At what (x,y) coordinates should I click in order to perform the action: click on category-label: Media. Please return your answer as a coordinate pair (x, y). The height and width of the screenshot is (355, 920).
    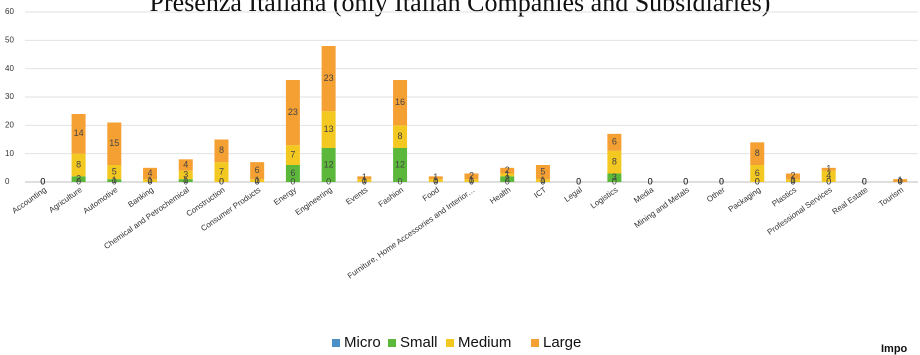
    Looking at the image, I should click on (643, 195).